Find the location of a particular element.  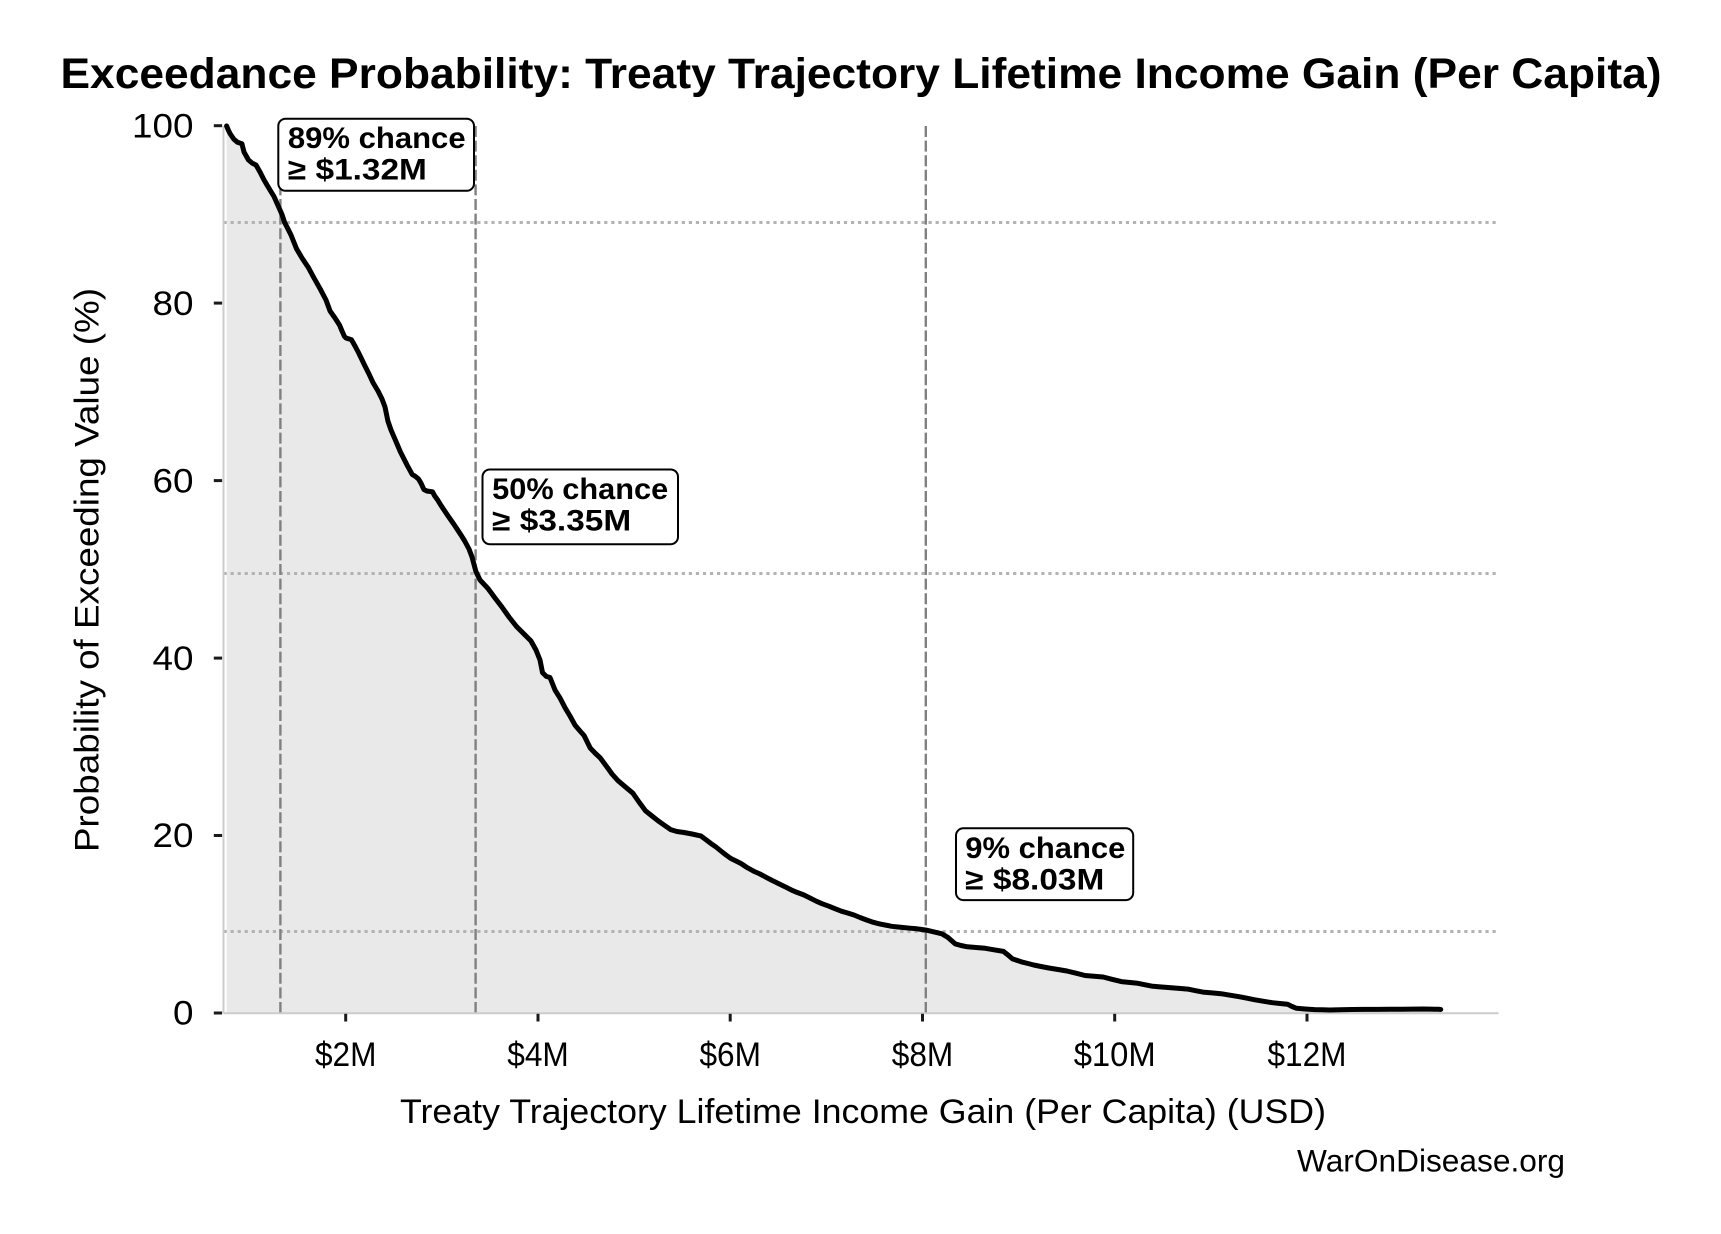

svg-text: $10M is located at coordinates (1115, 1055).